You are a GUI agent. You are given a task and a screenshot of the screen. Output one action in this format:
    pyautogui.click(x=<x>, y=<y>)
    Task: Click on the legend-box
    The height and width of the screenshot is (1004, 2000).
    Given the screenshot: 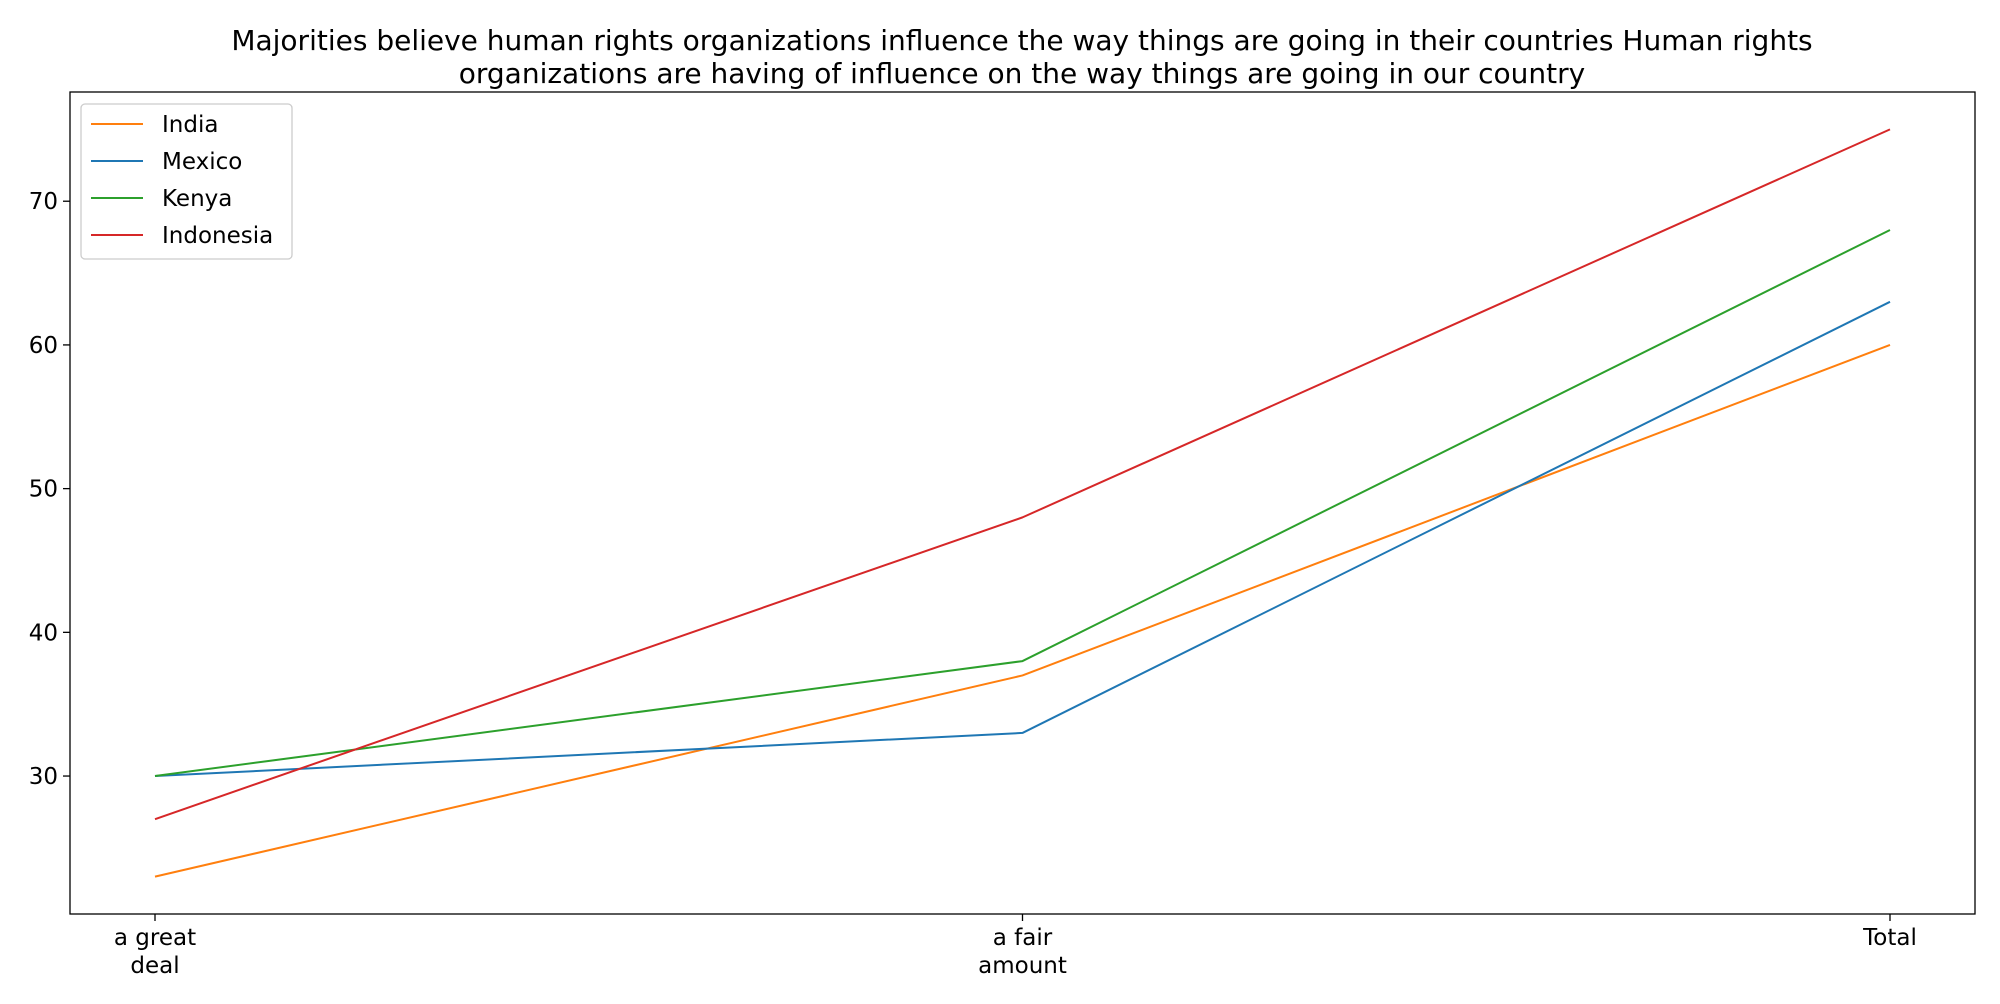 What is the action you would take?
    pyautogui.click(x=186, y=181)
    